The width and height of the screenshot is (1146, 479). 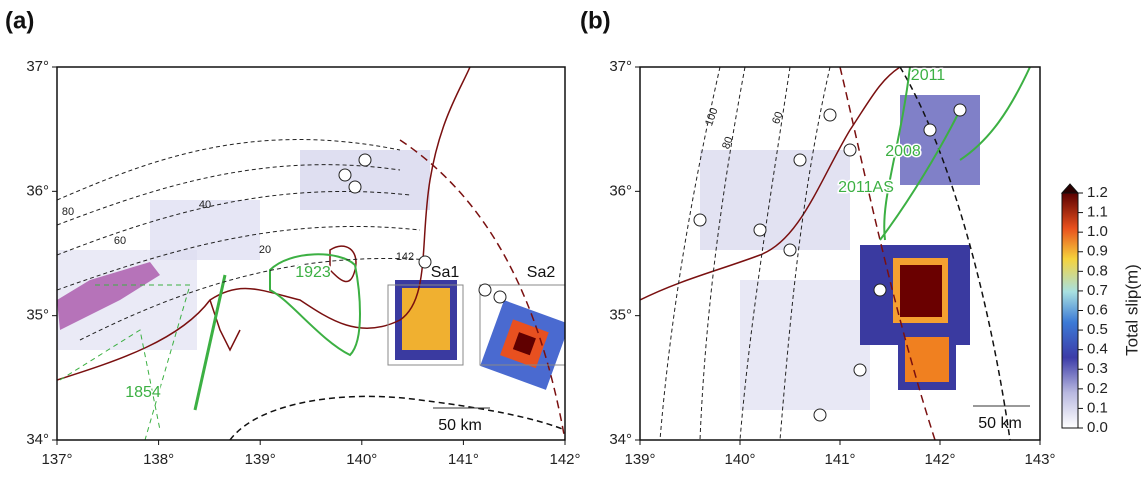 What do you see at coordinates (158, 459) in the screenshot?
I see `x-tick-label: 138°` at bounding box center [158, 459].